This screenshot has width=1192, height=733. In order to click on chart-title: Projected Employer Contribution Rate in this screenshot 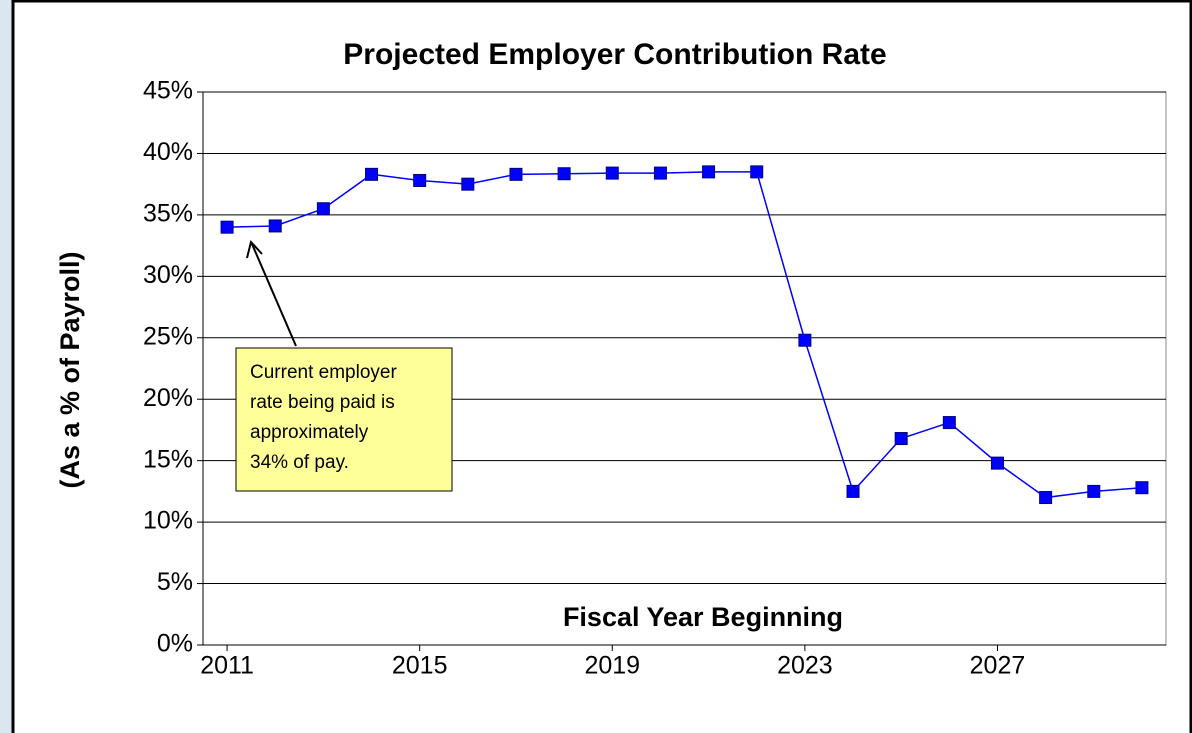, I will do `click(614, 54)`.